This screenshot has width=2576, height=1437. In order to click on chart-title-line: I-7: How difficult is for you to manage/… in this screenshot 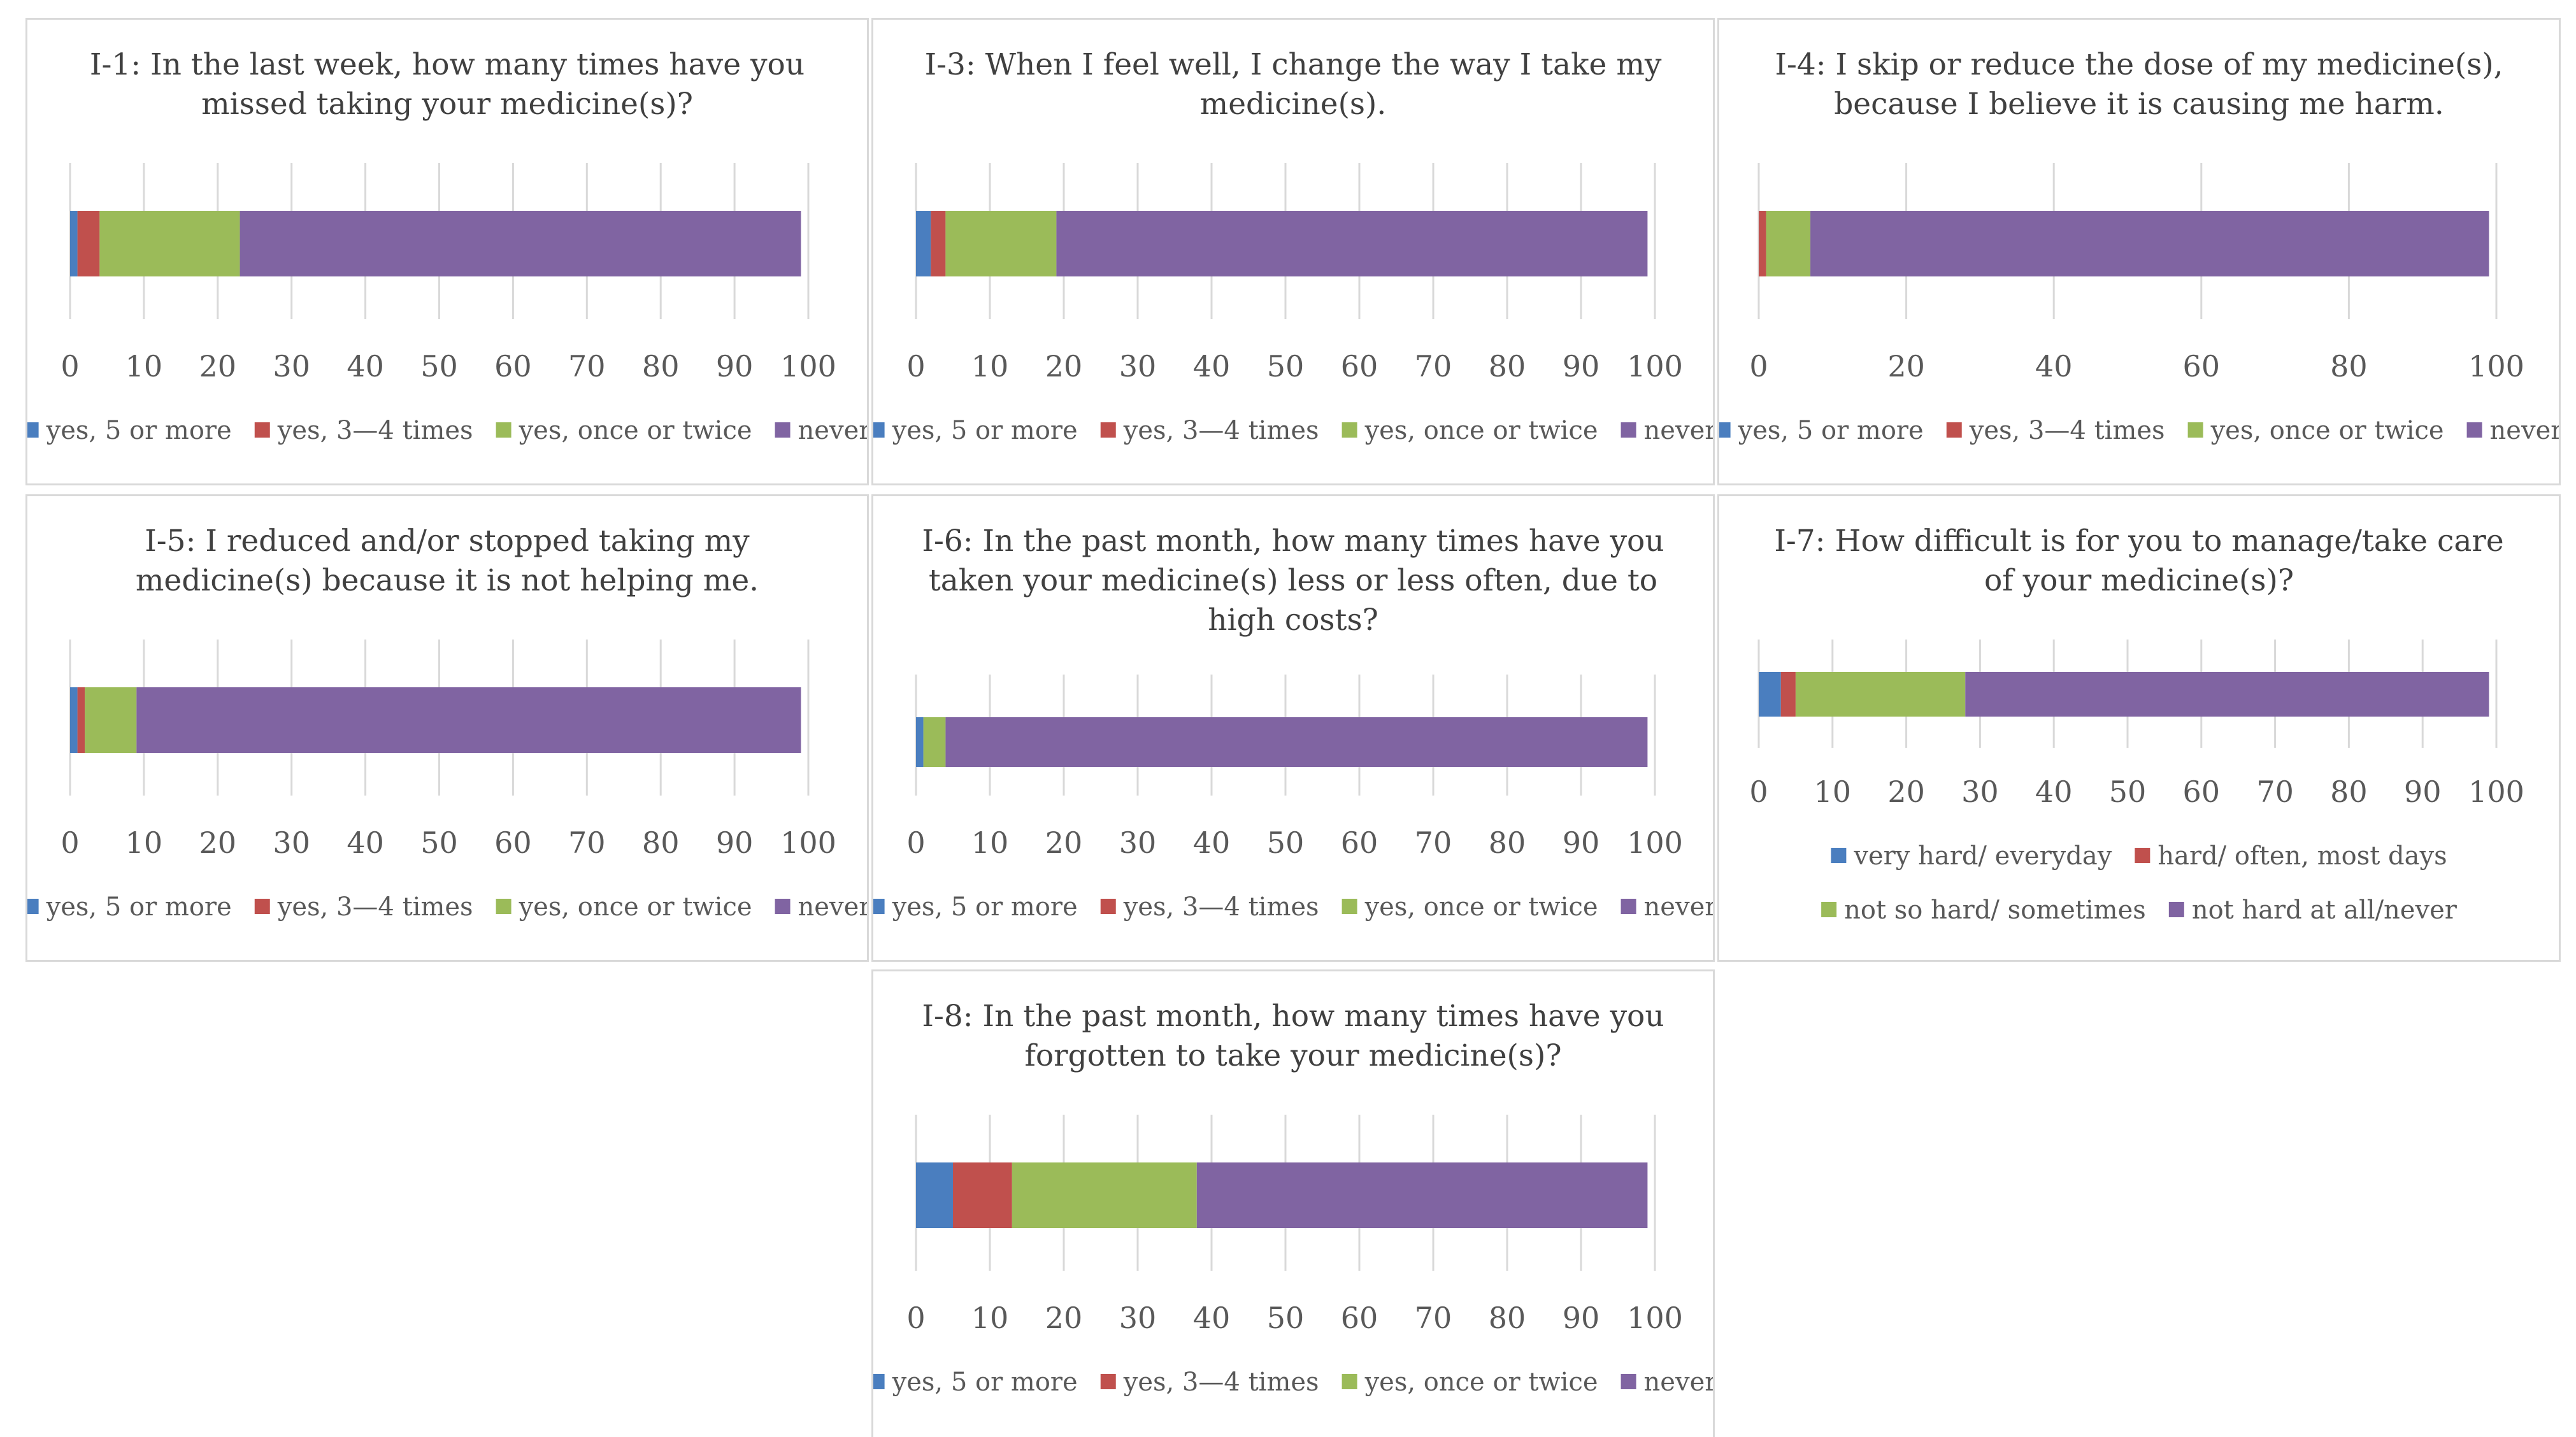, I will do `click(2139, 542)`.